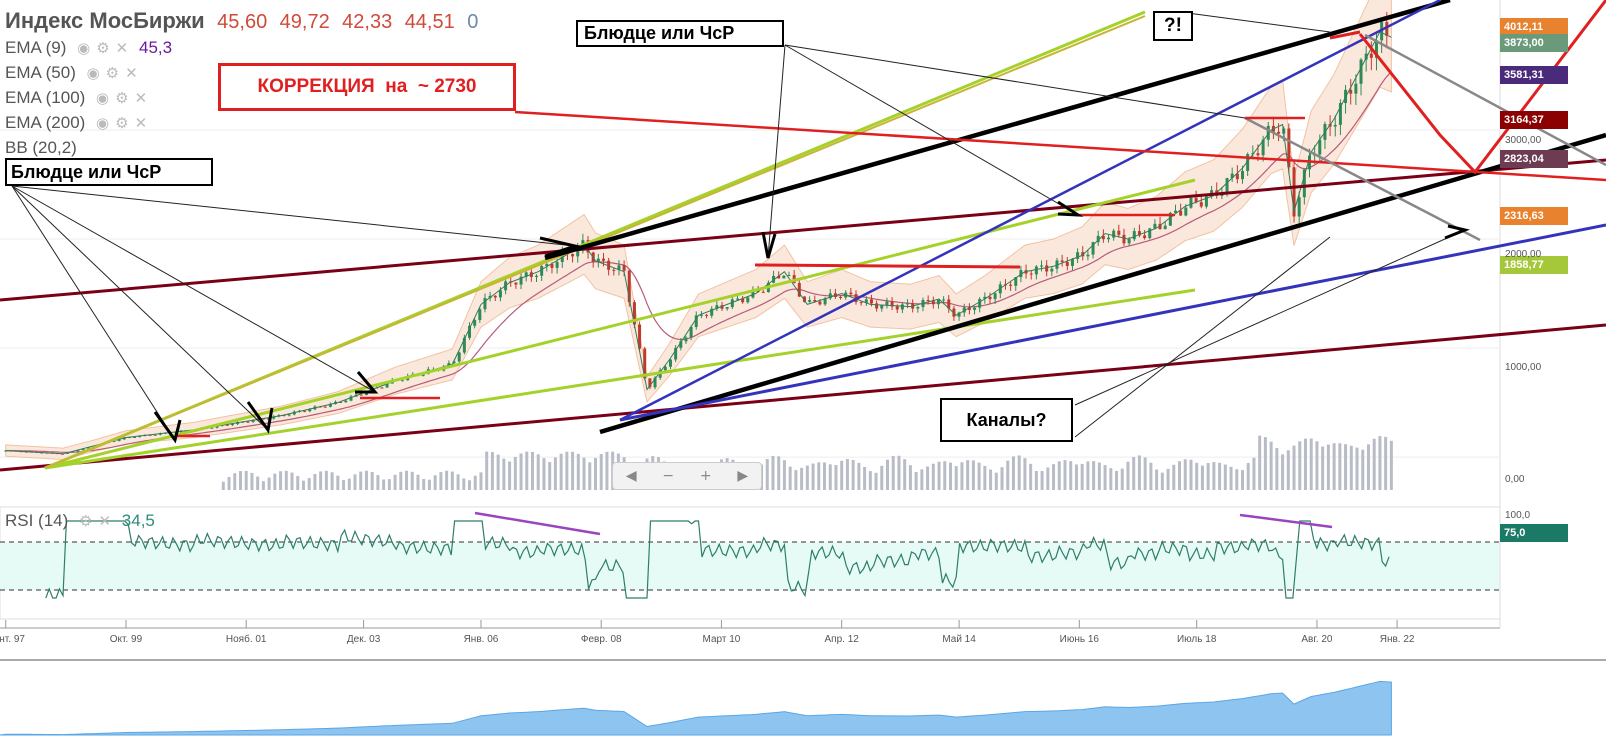 The height and width of the screenshot is (754, 1606). I want to click on price-tag-2823: 2823,04, so click(1534, 159).